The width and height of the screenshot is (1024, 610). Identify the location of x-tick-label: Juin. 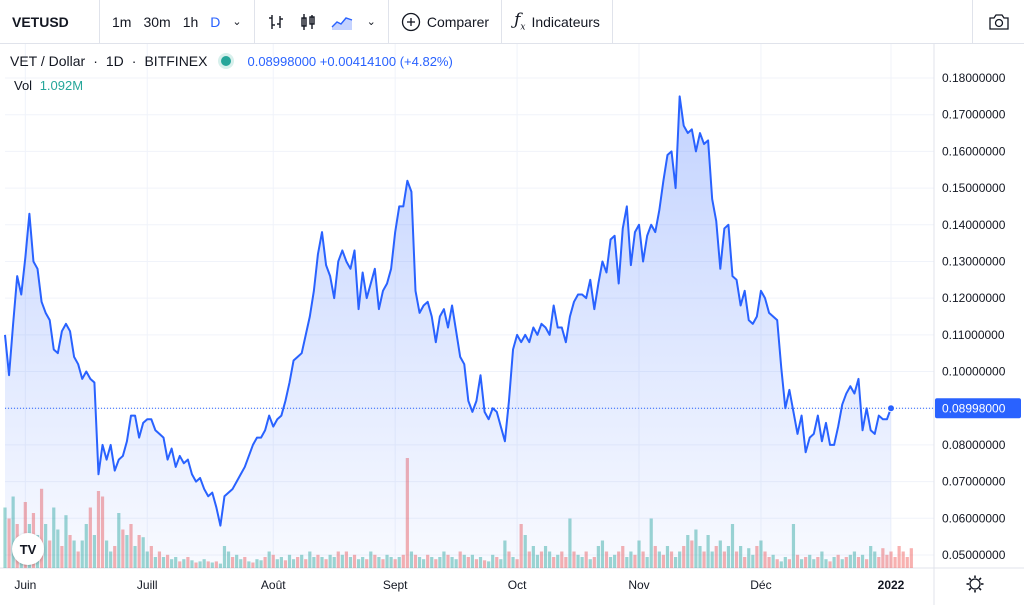
(25, 585).